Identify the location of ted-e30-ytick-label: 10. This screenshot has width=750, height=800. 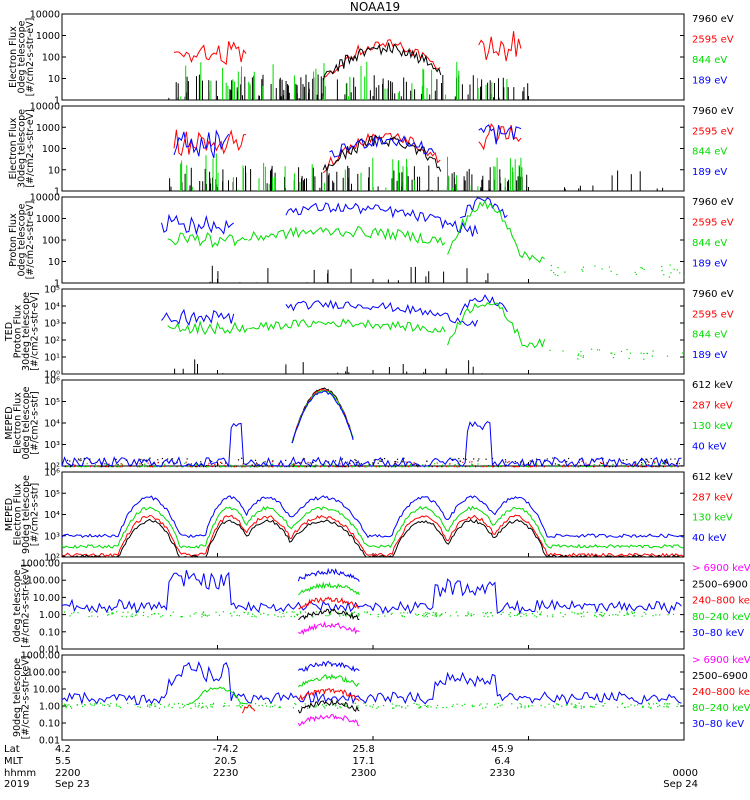
(54, 170).